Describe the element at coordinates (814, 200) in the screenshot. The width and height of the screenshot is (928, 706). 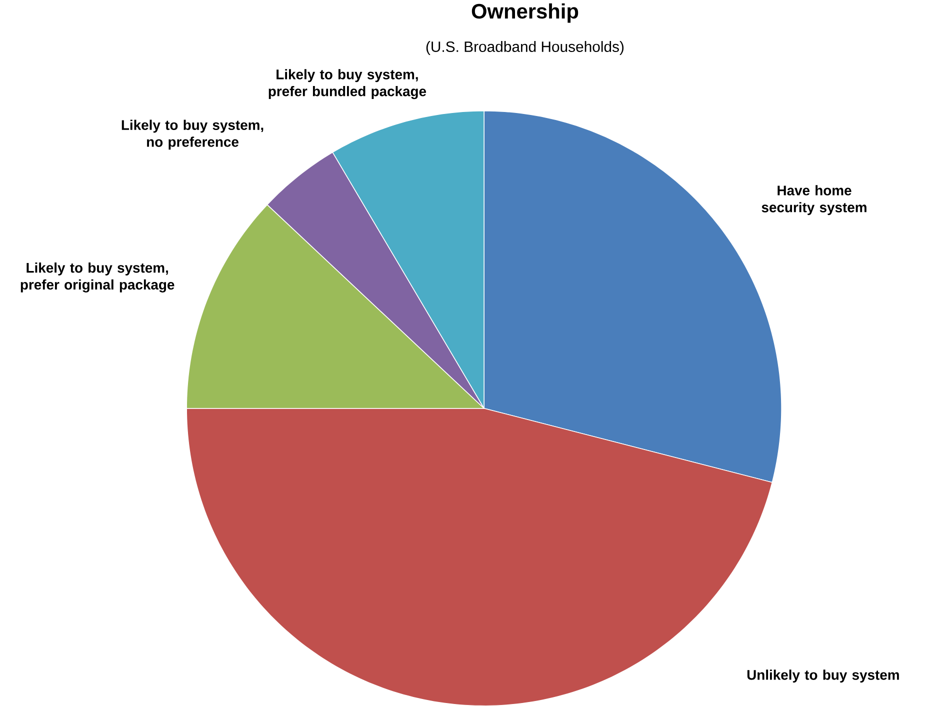
I see `slice-label: Have home security system` at that location.